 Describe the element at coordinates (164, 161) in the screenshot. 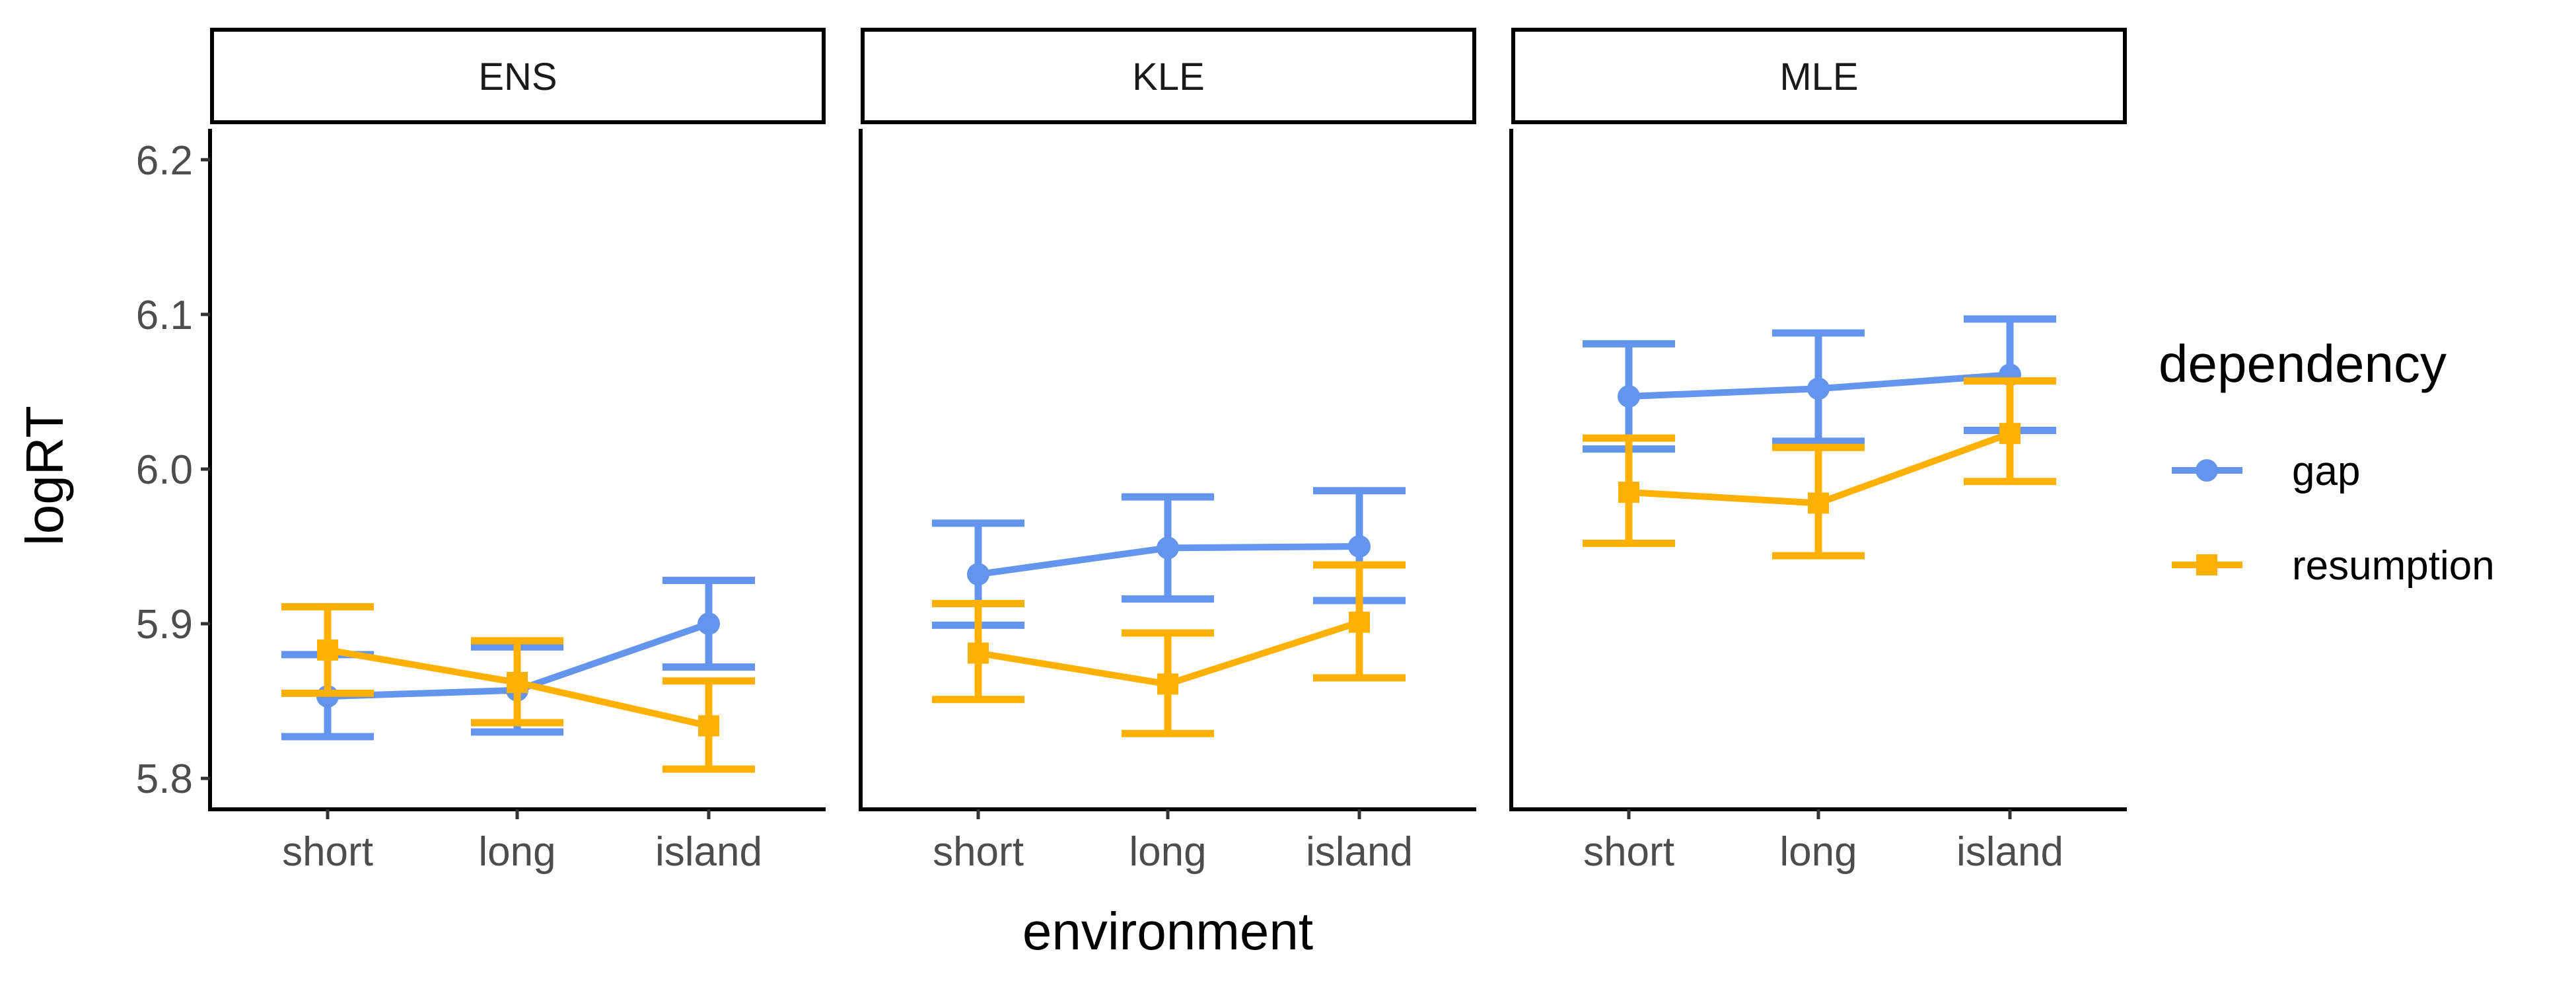

I see `y-tick-label: 6.2` at that location.